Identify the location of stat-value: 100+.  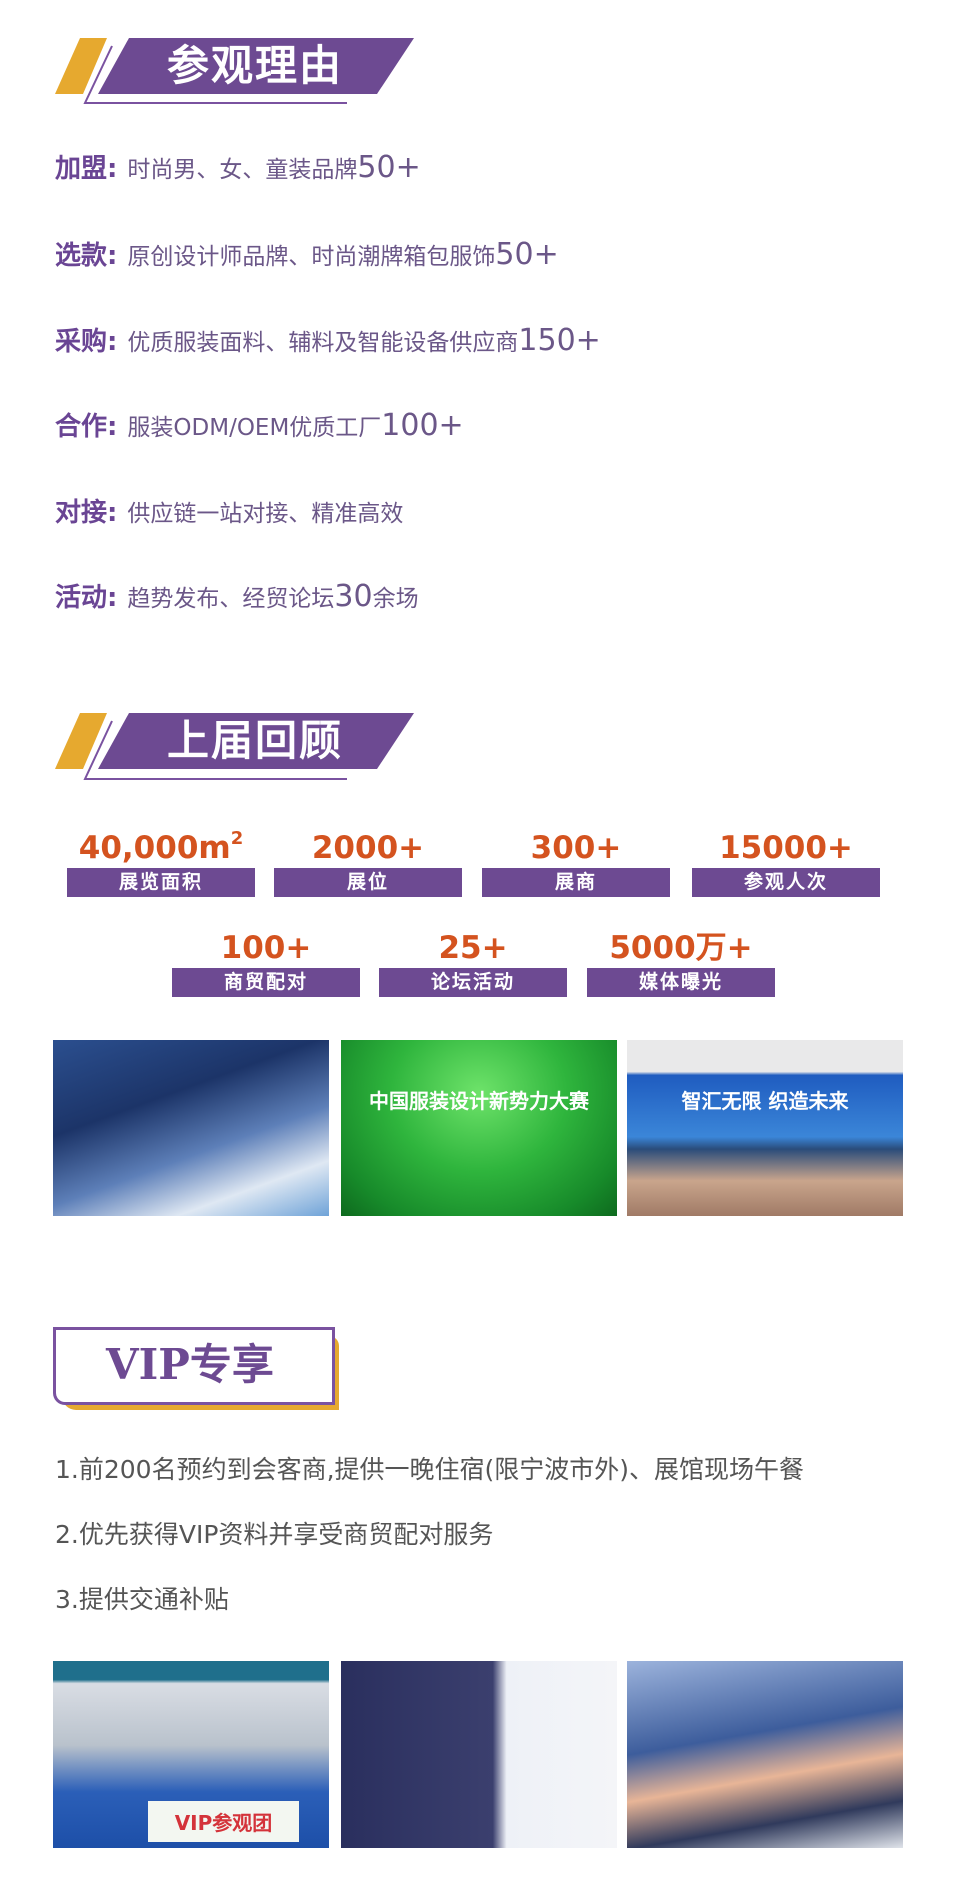
(266, 948).